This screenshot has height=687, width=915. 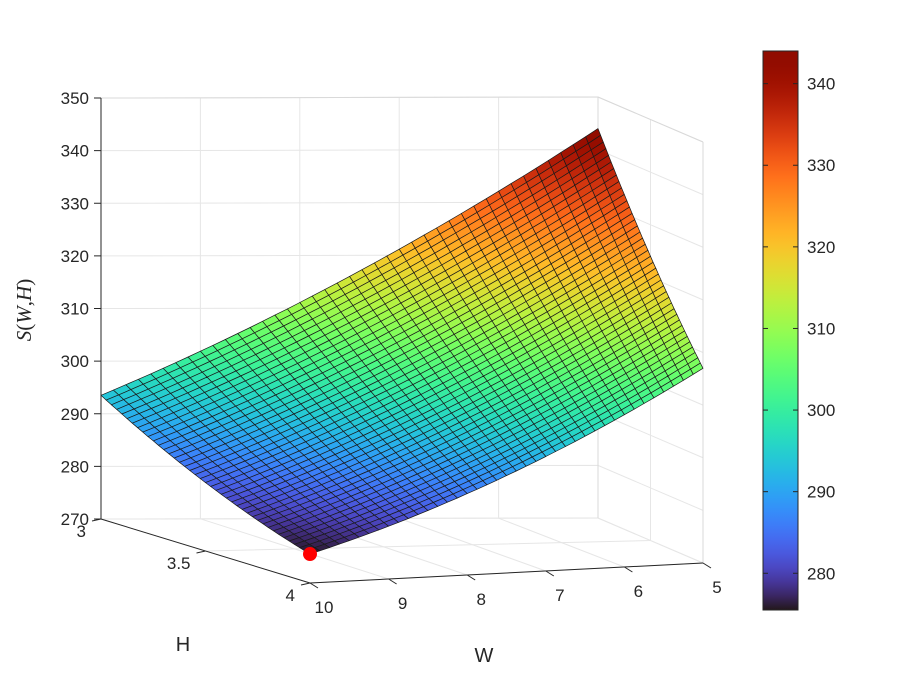 I want to click on z-tick-label: 290, so click(x=75, y=414).